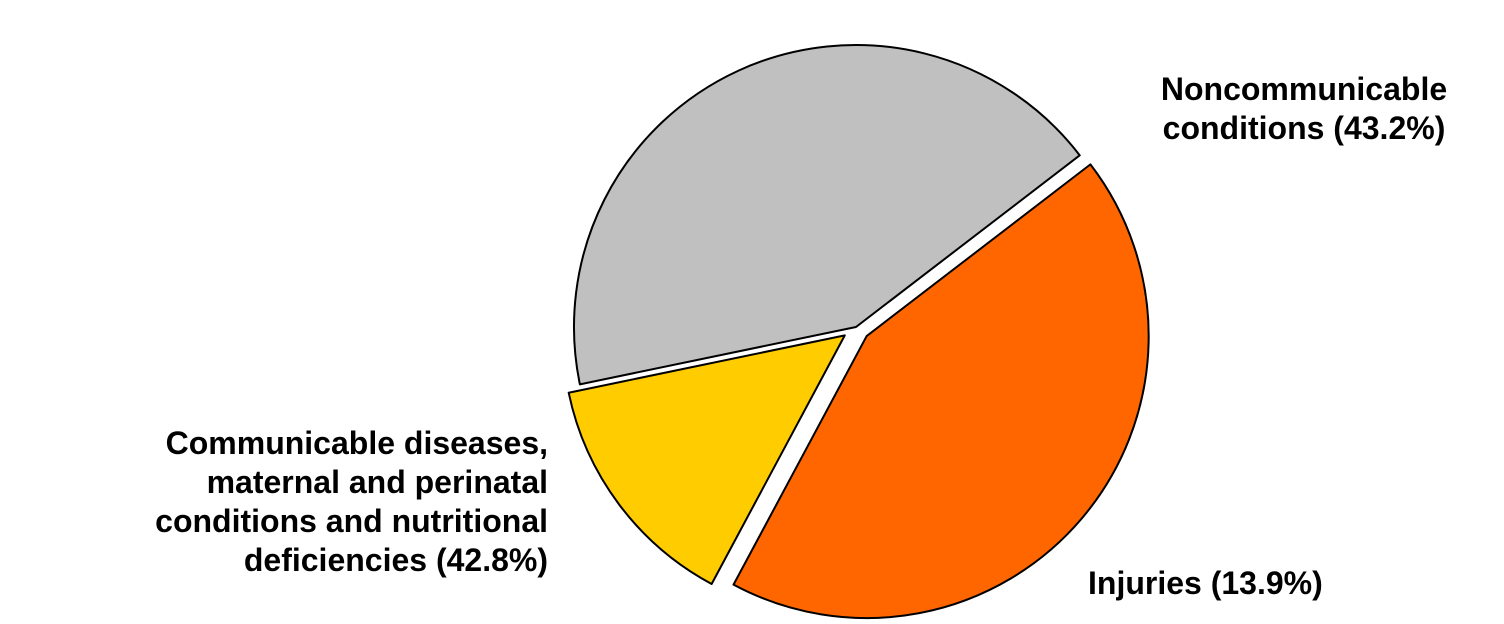  I want to click on pie-slice-injuries, so click(706, 459).